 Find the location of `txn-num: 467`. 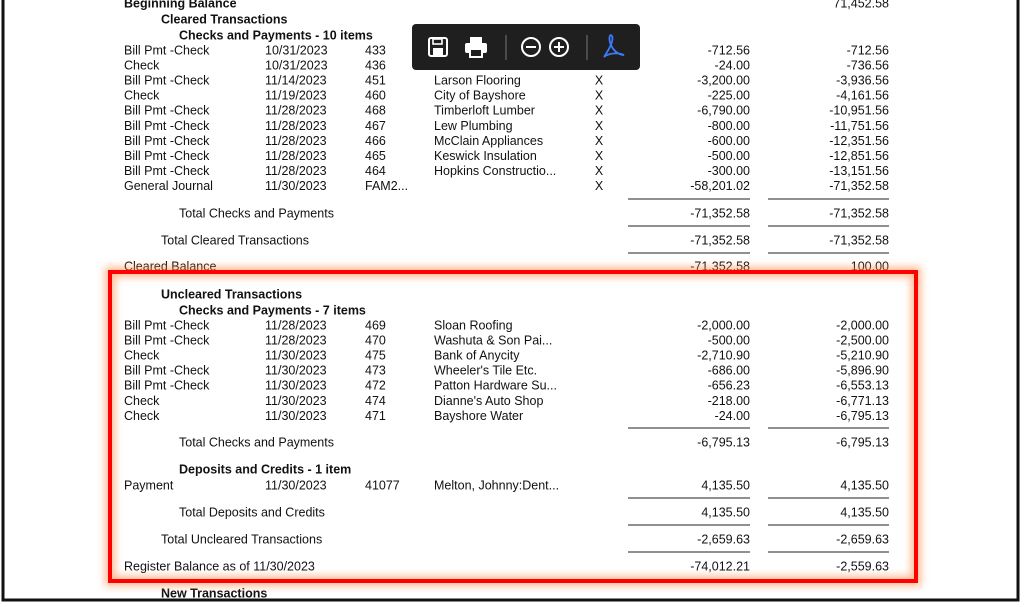

txn-num: 467 is located at coordinates (375, 126).